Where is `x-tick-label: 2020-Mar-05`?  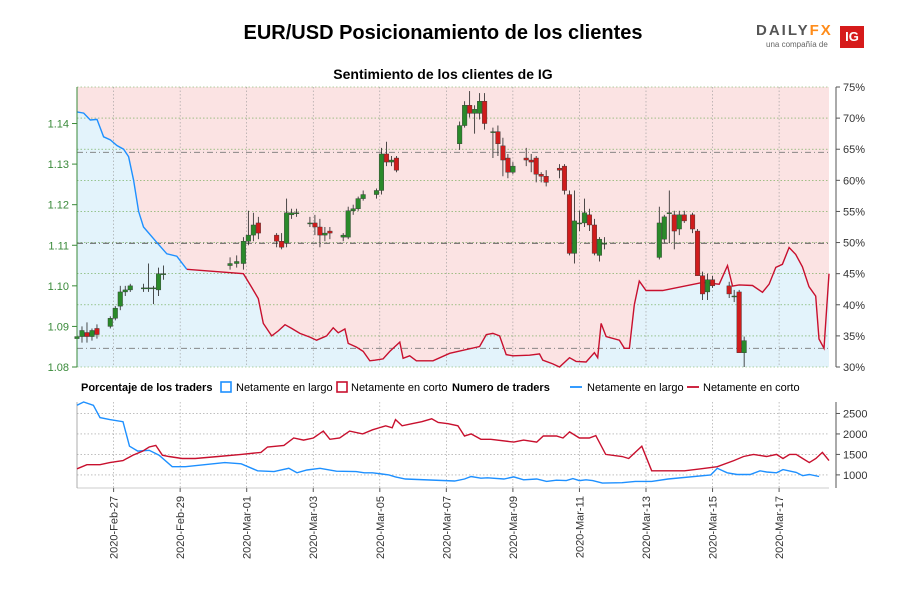 x-tick-label: 2020-Mar-05 is located at coordinates (381, 527).